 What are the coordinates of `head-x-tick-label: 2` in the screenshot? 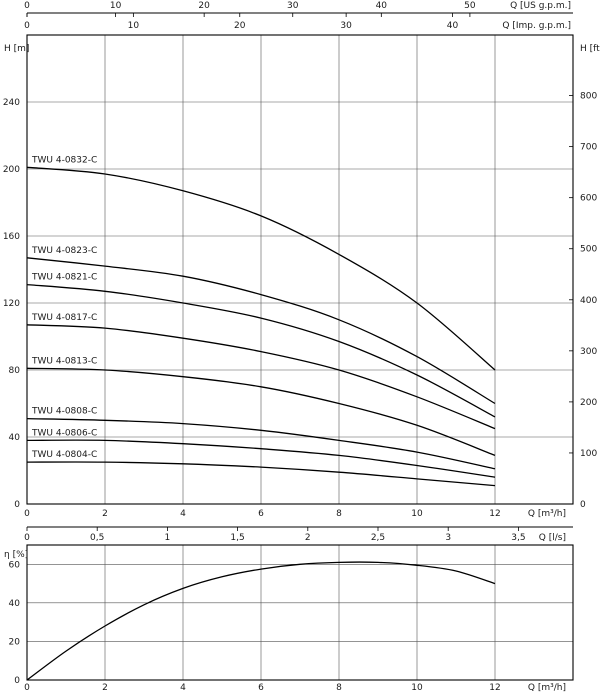 It's located at (105, 514).